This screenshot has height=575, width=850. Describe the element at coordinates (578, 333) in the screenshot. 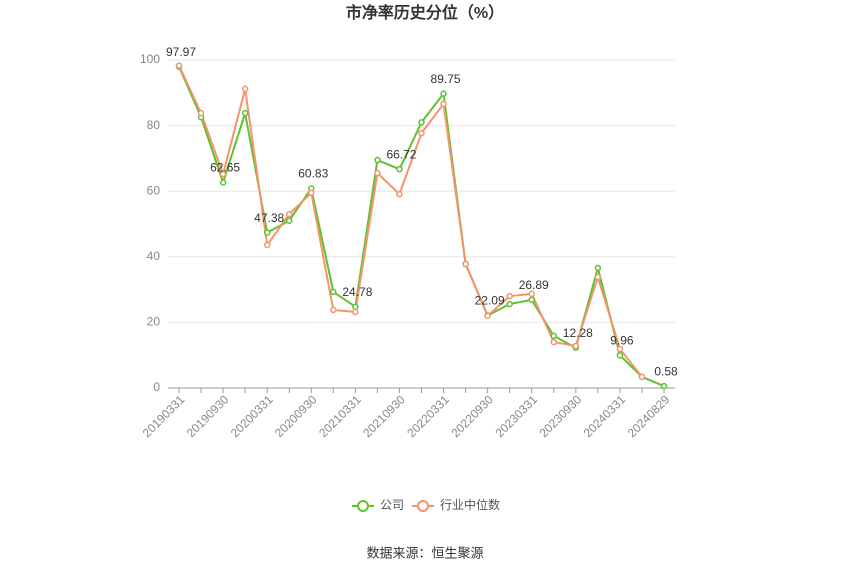

I see `data-label: 12.28` at that location.